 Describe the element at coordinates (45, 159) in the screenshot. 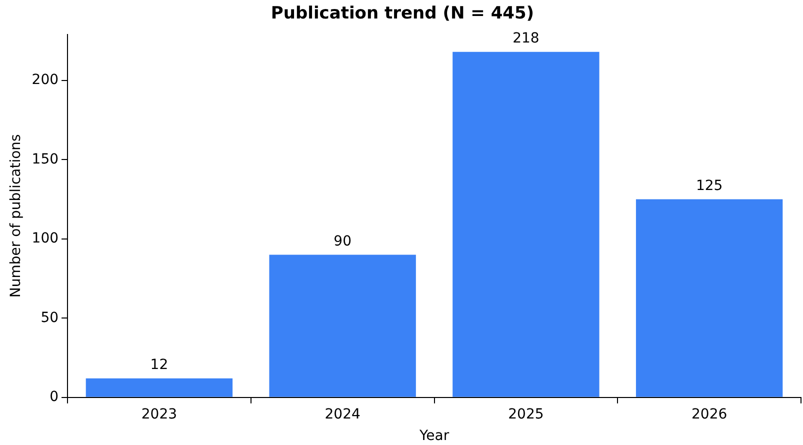

I see `y-tick-label: 150` at that location.